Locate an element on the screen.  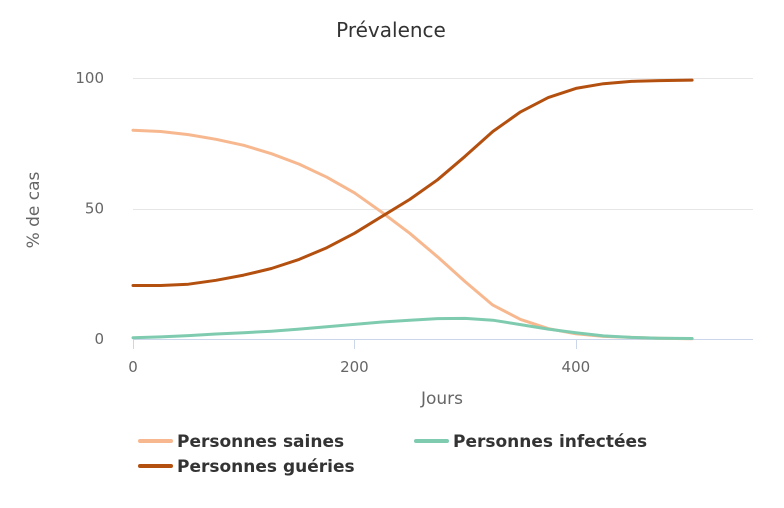
legend-item: Personnes saines is located at coordinates (241, 442).